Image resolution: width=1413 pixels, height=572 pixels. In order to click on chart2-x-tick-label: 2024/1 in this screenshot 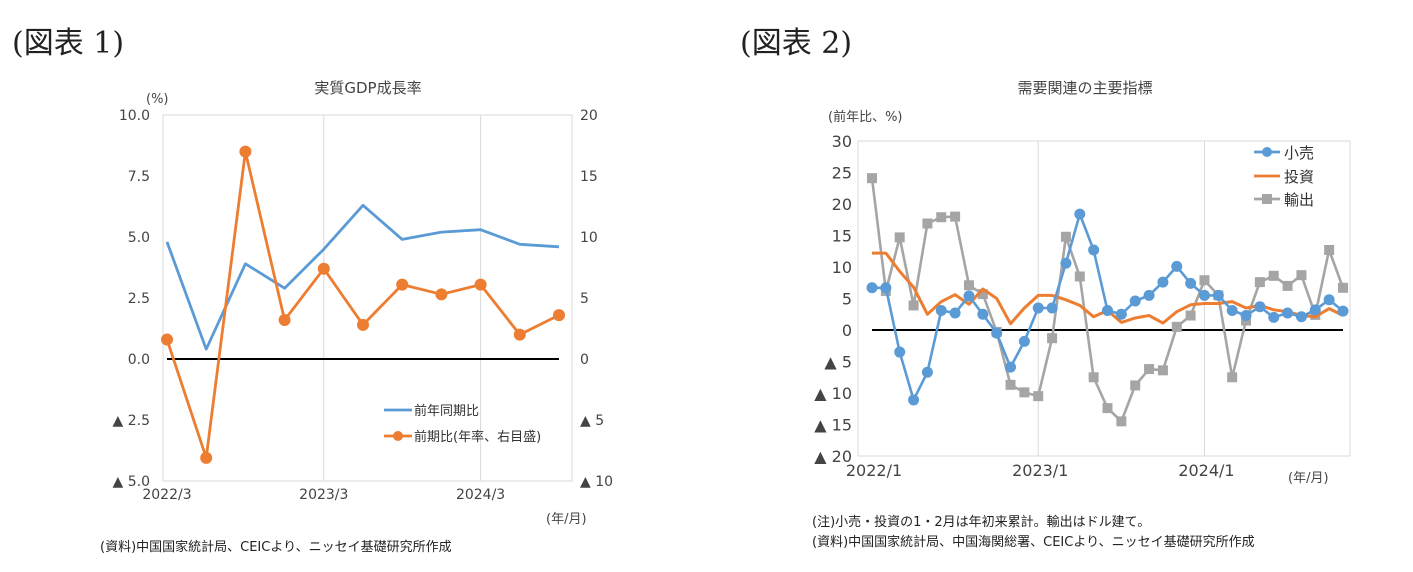, I will do `click(1206, 470)`.